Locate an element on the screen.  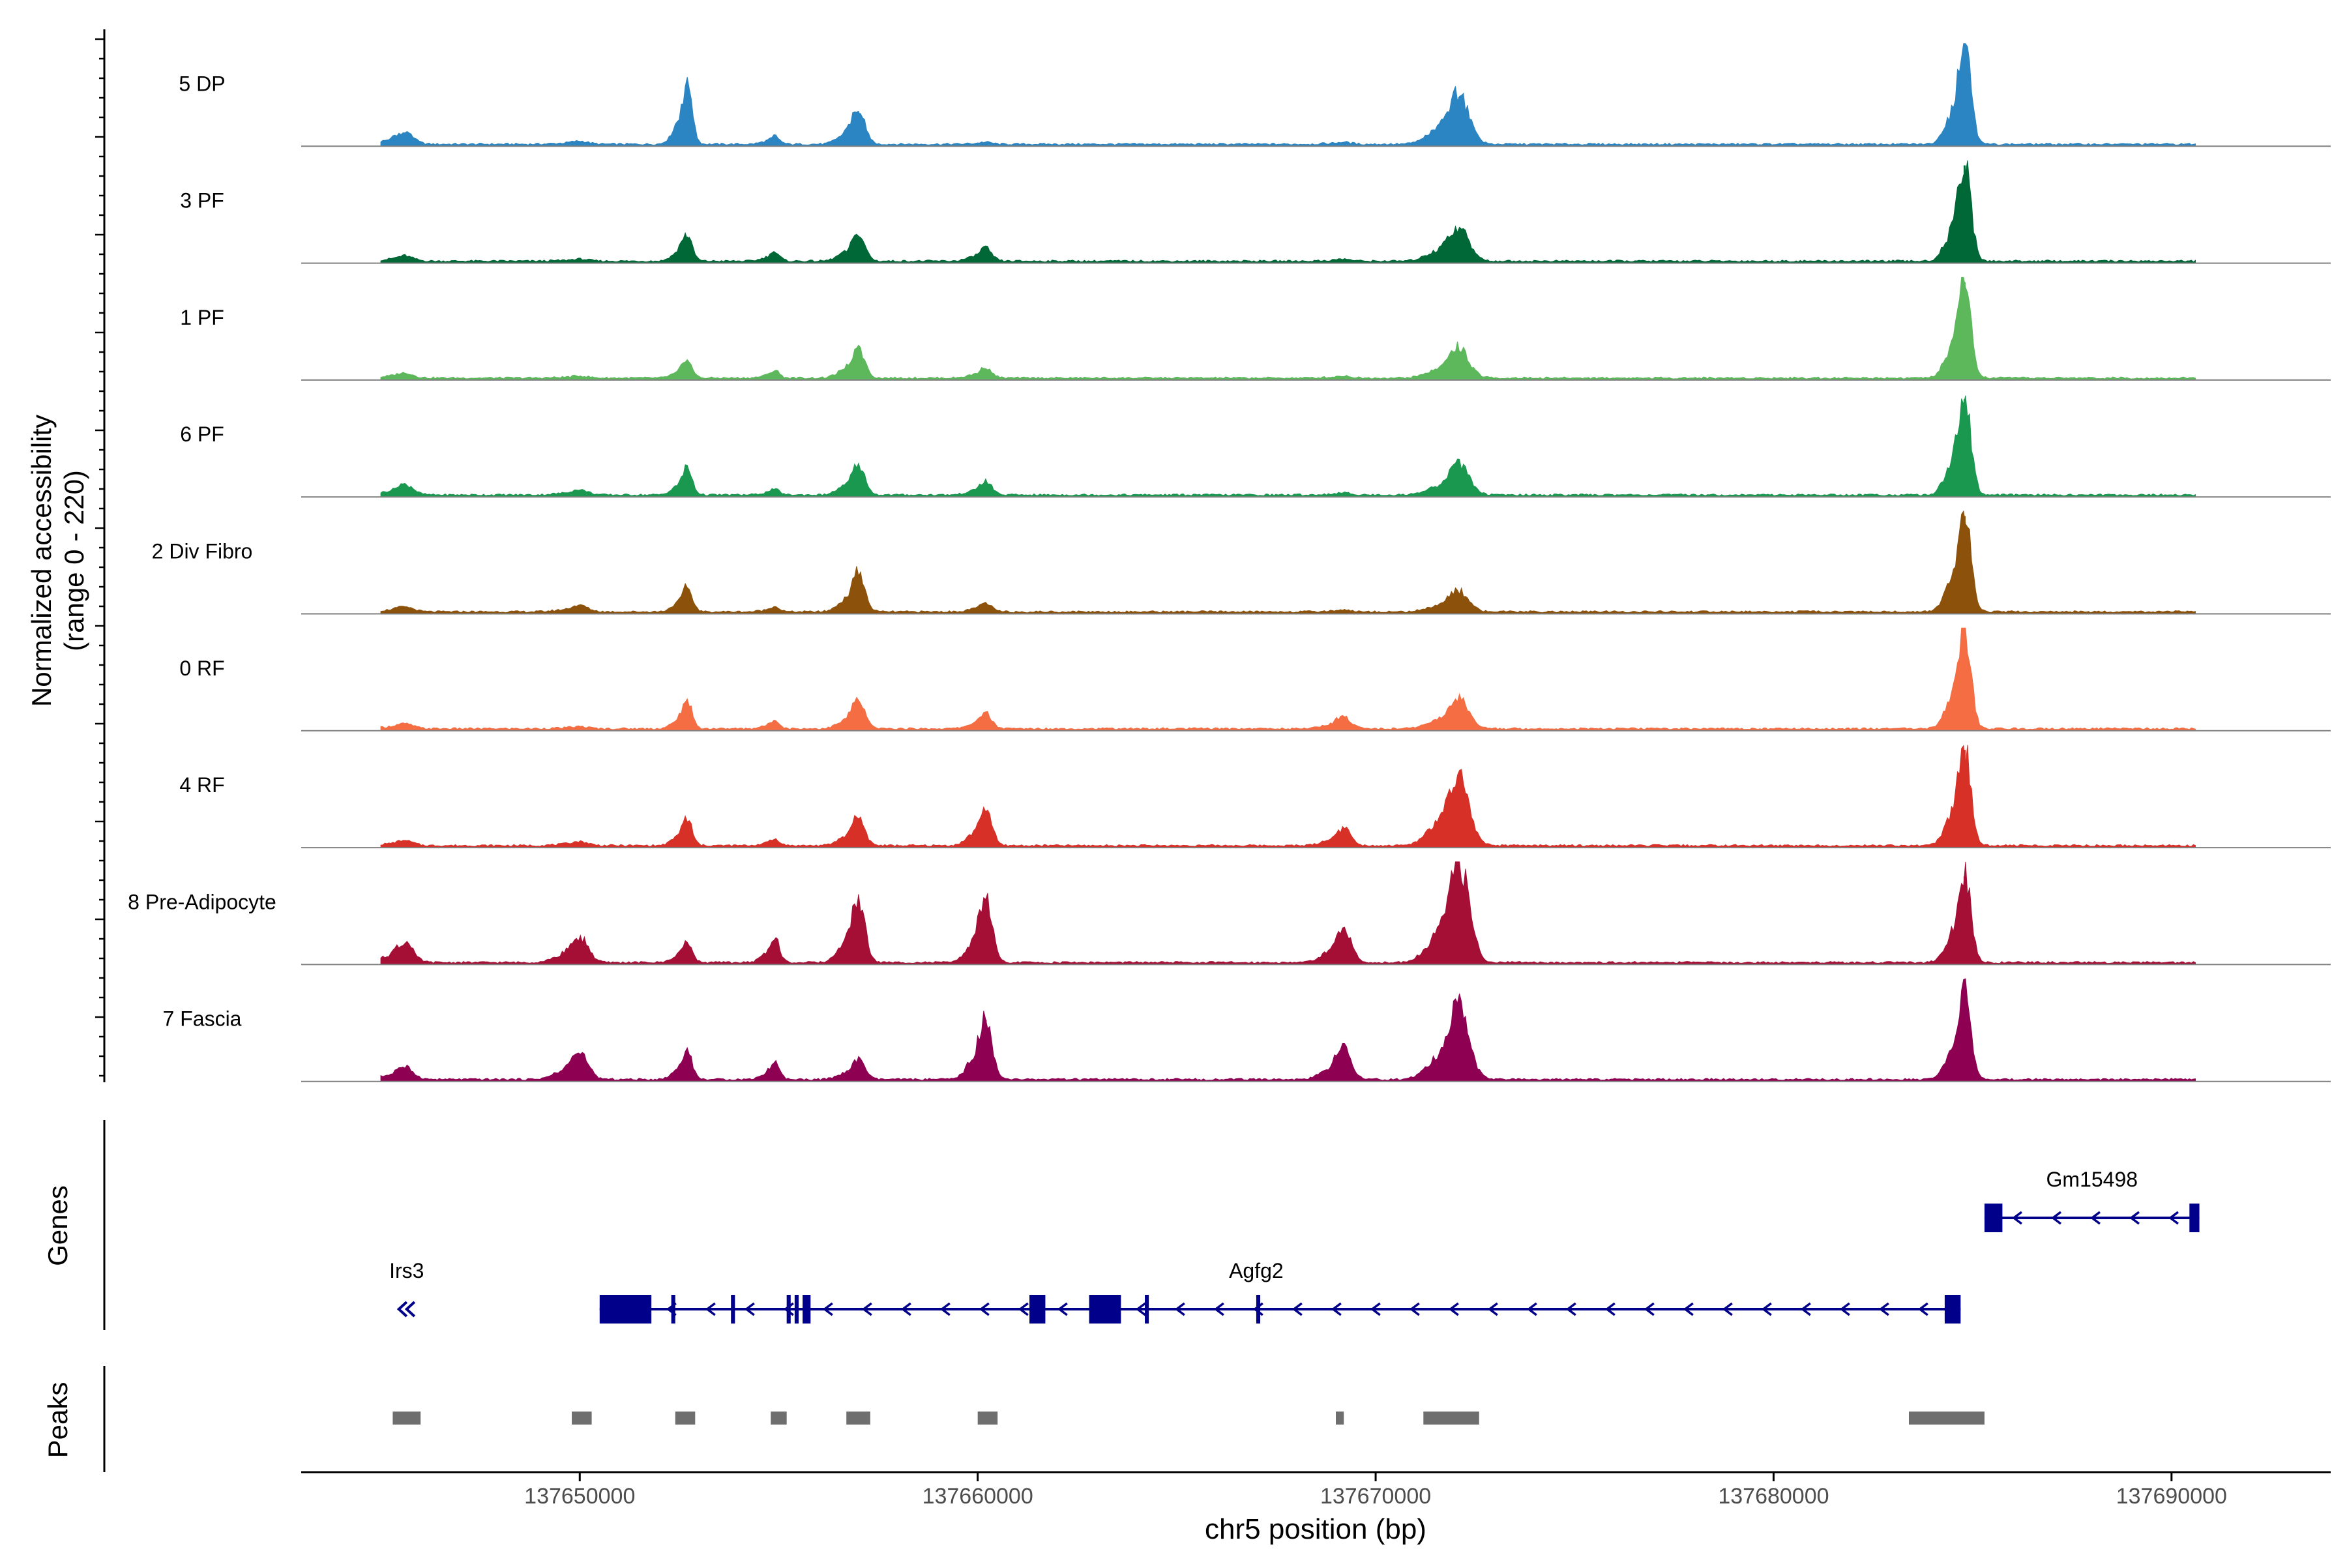
track-label: 4 RF is located at coordinates (201, 785).